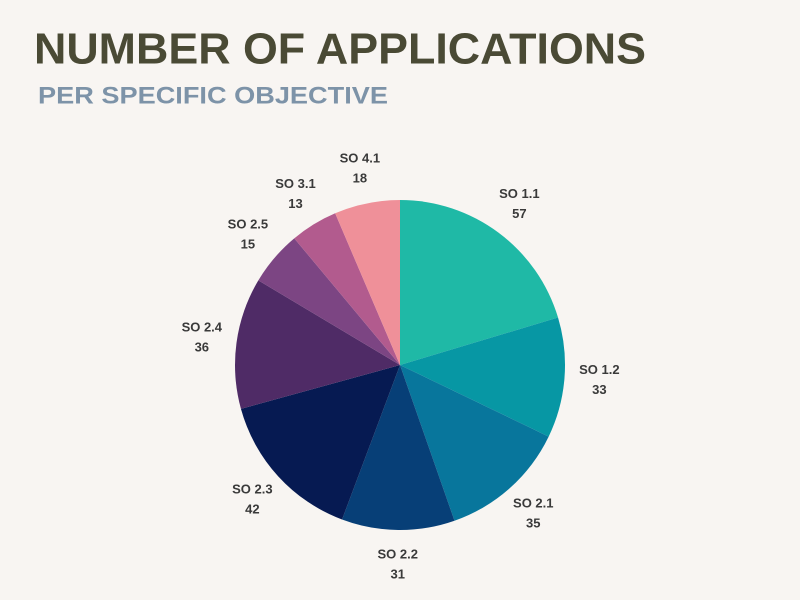  Describe the element at coordinates (248, 244) in the screenshot. I see `slice-value: 15` at that location.